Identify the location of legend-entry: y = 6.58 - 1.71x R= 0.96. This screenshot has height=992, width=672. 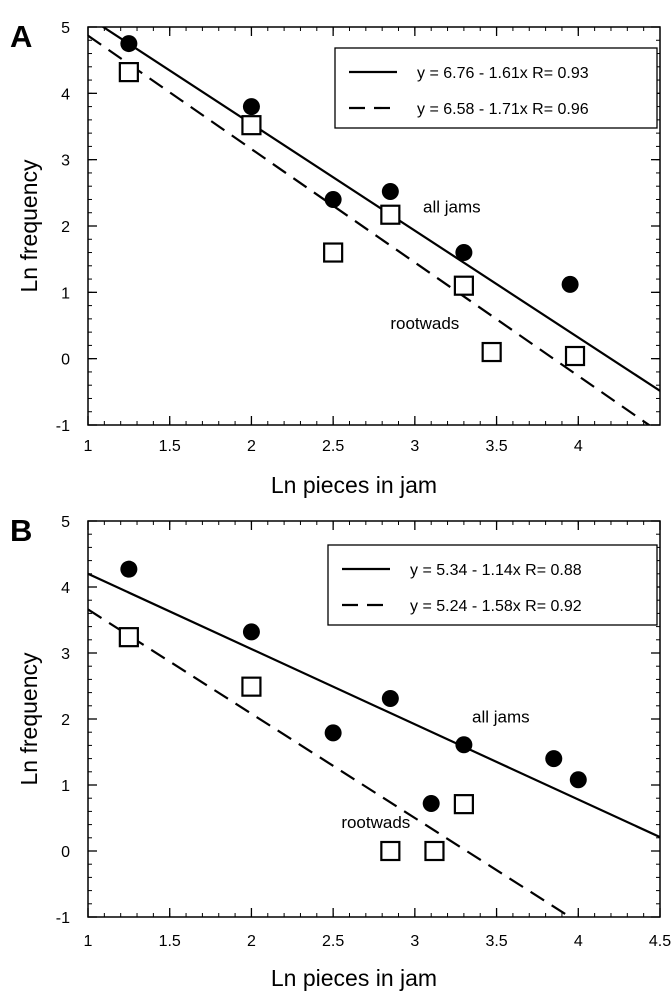
(503, 109).